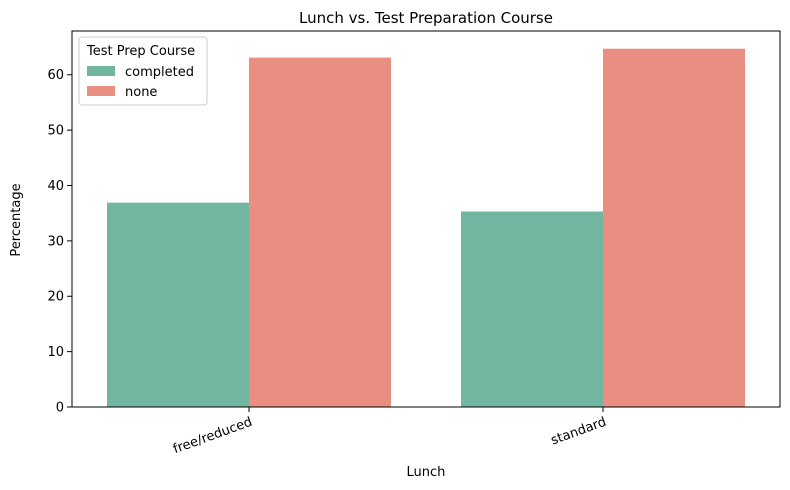 The width and height of the screenshot is (790, 490). What do you see at coordinates (55, 75) in the screenshot?
I see `y-tick-label: 60` at bounding box center [55, 75].